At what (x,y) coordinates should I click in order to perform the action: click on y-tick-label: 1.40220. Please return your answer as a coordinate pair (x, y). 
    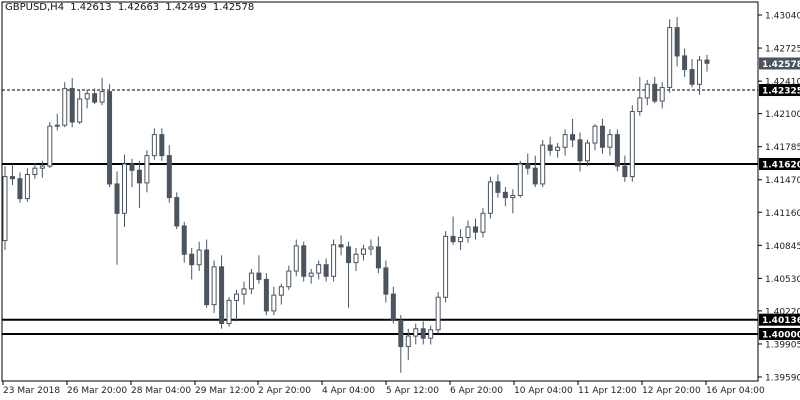
    Looking at the image, I should click on (782, 312).